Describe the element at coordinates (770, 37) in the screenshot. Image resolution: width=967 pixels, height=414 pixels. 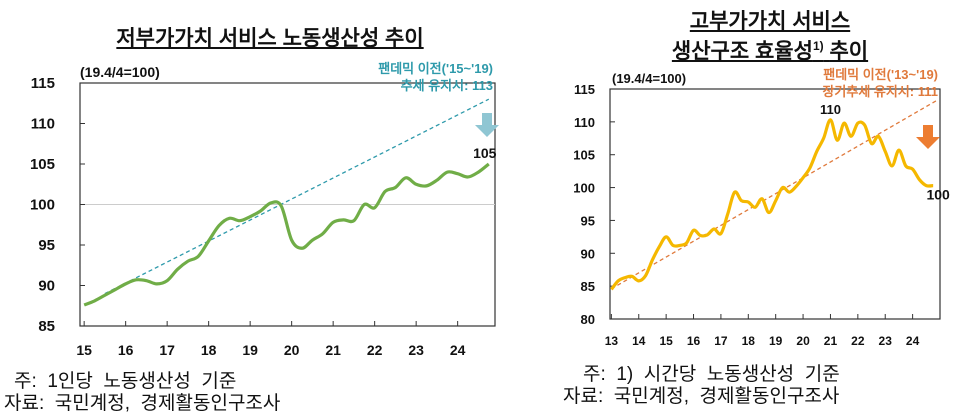
I see `right-chart-title: 고부가가치 서비스 생산구조 효율성1) 추이` at that location.